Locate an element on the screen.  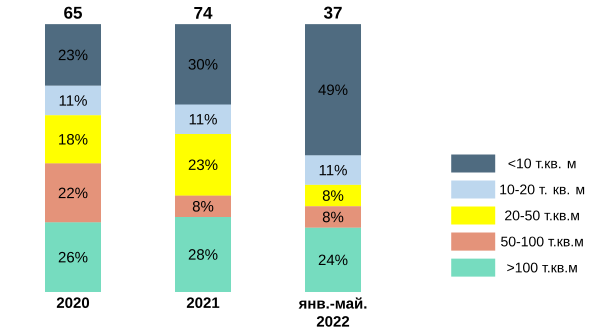
data-label: 26% is located at coordinates (73, 257).